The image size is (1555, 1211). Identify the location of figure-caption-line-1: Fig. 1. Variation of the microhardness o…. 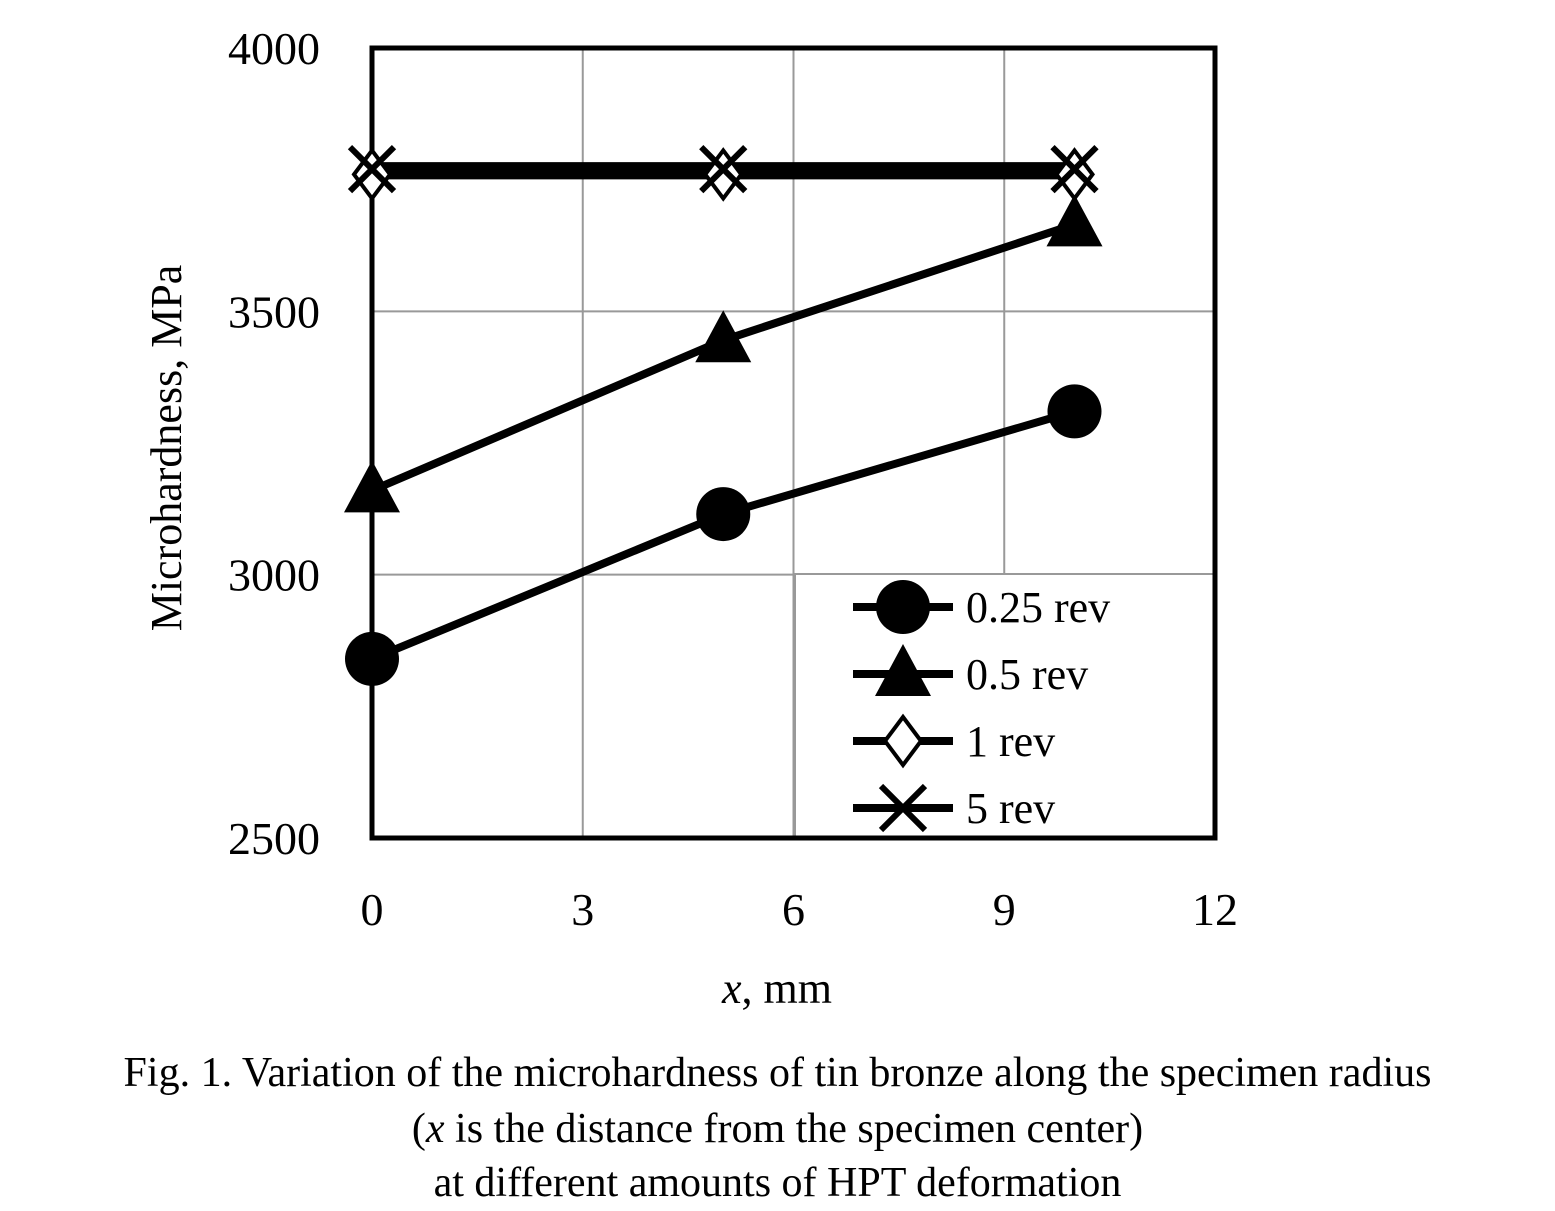
(777, 1073).